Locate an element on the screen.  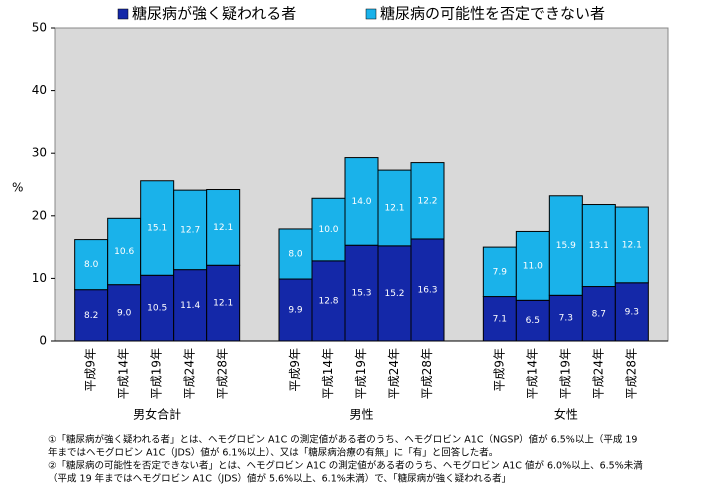
legend-label: 糖尿病が強く疑われる者 is located at coordinates (214, 14).